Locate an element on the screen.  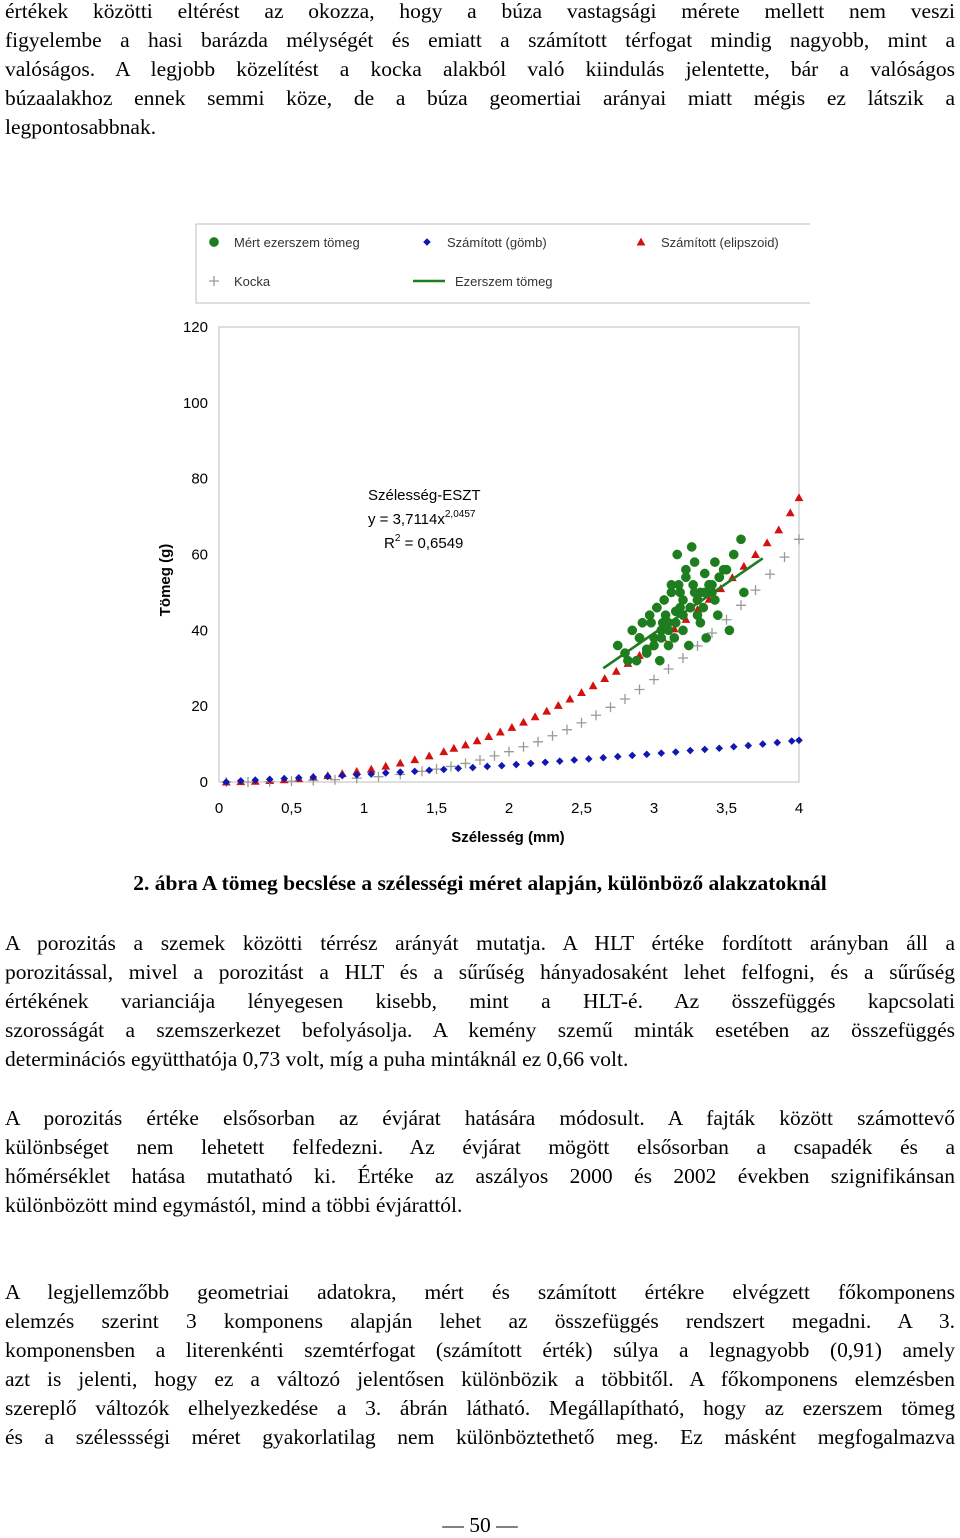
x-tick-label: 2 is located at coordinates (509, 808).